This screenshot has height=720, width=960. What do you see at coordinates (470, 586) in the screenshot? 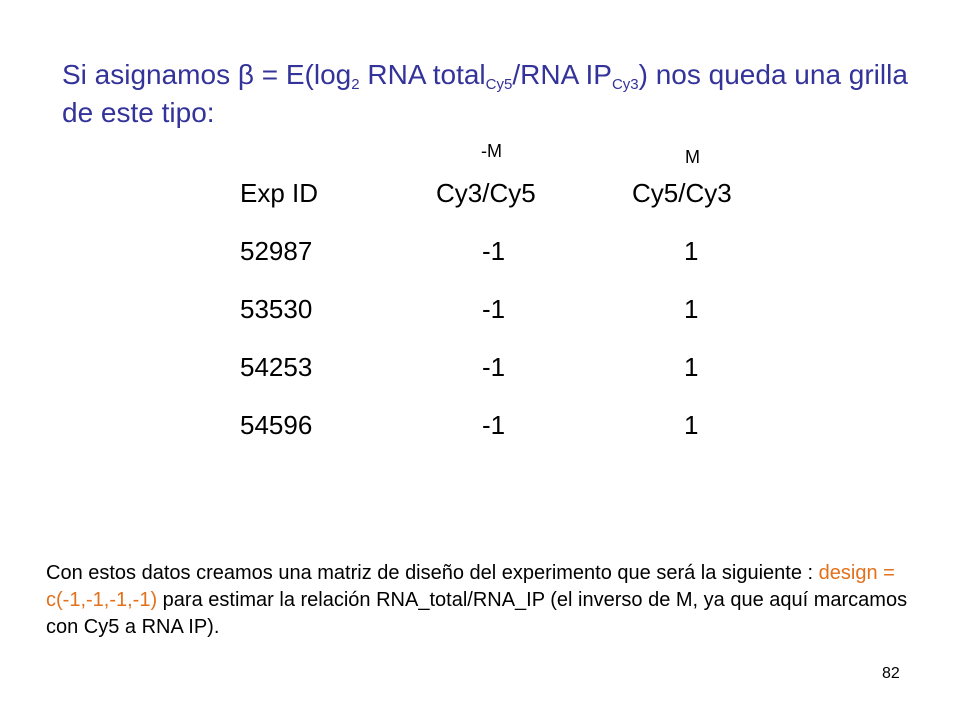
I see `design-vector-highlight: design = c(-1,-1,-1,-1)` at bounding box center [470, 586].